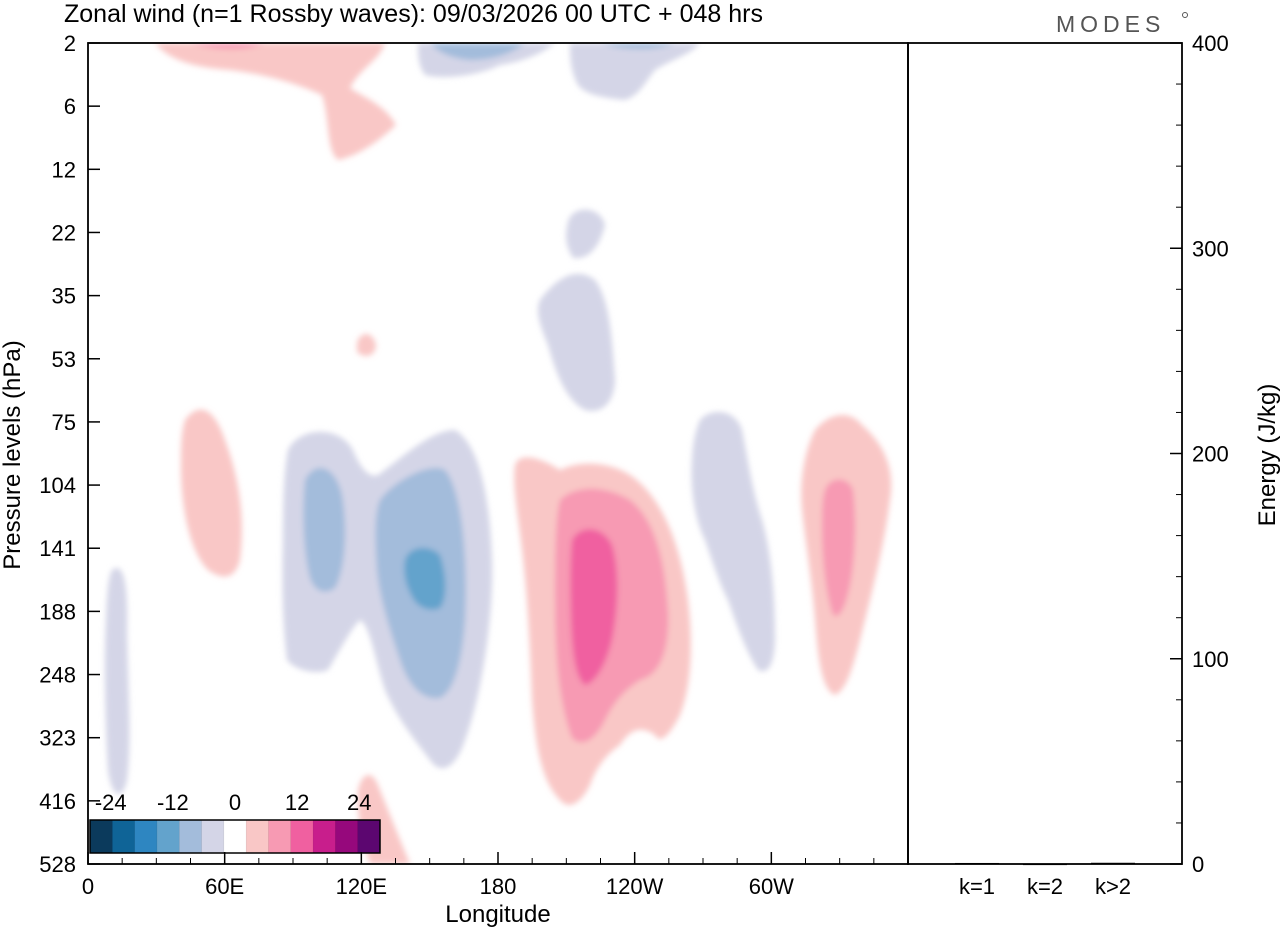 The height and width of the screenshot is (930, 1280). What do you see at coordinates (64, 232) in the screenshot?
I see `y-tick-label: 22` at bounding box center [64, 232].